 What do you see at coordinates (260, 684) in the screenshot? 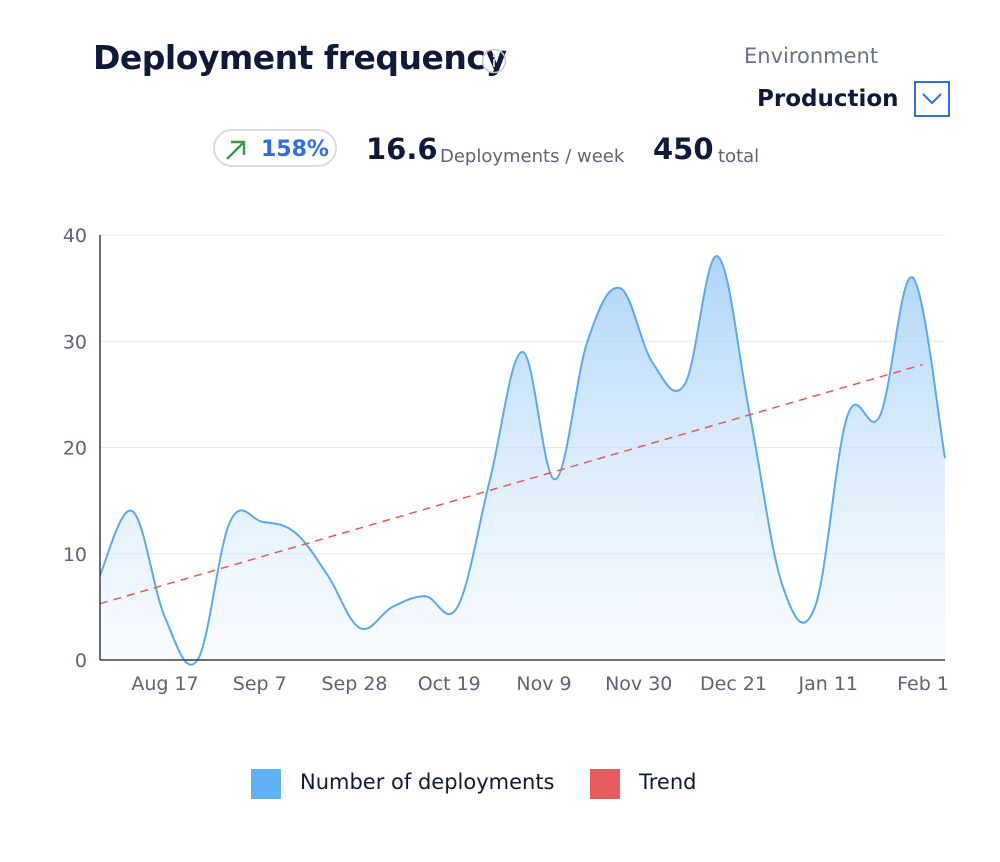
I see `x-tick-label: Sep 7` at bounding box center [260, 684].